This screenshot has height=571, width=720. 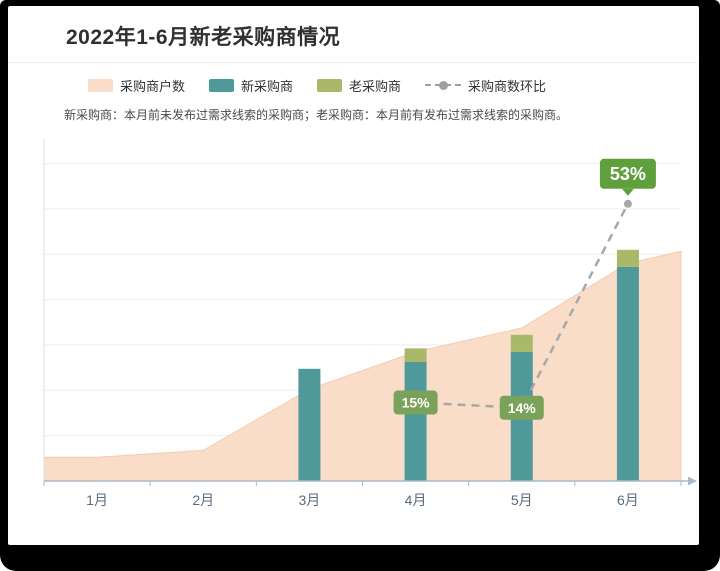 I want to click on callout-pointer-icon, so click(x=627, y=192).